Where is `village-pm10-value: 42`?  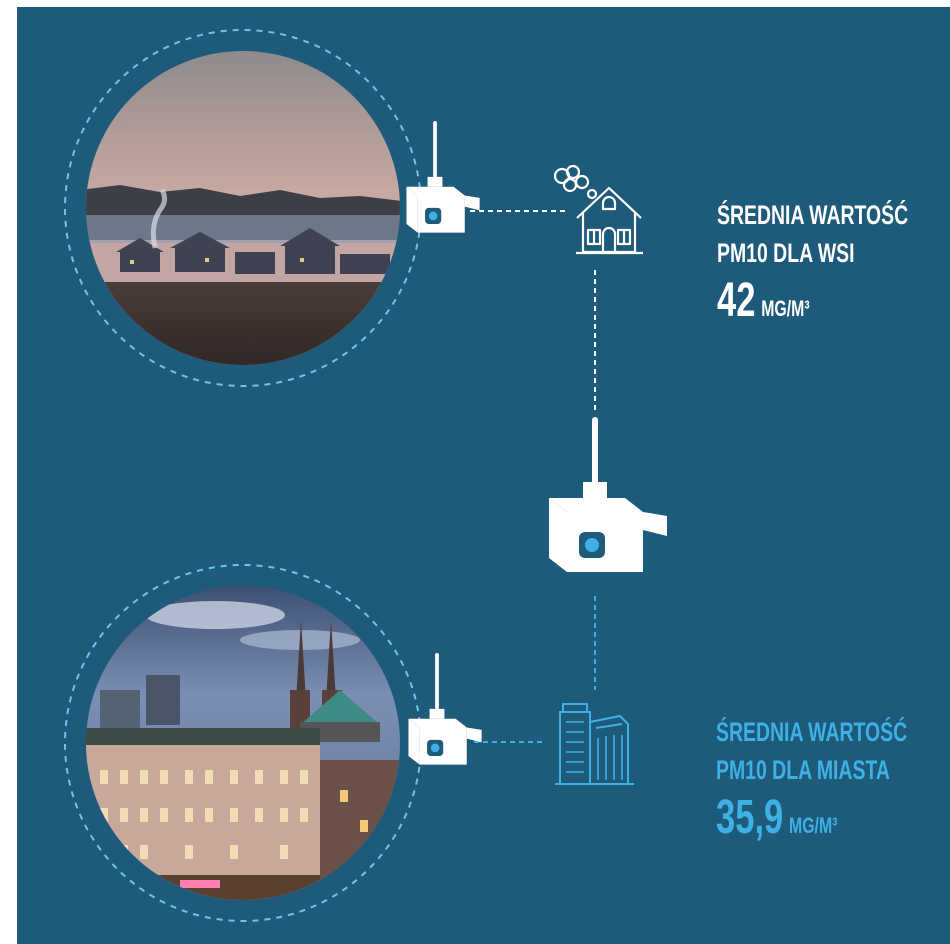
village-pm10-value: 42 is located at coordinates (736, 300).